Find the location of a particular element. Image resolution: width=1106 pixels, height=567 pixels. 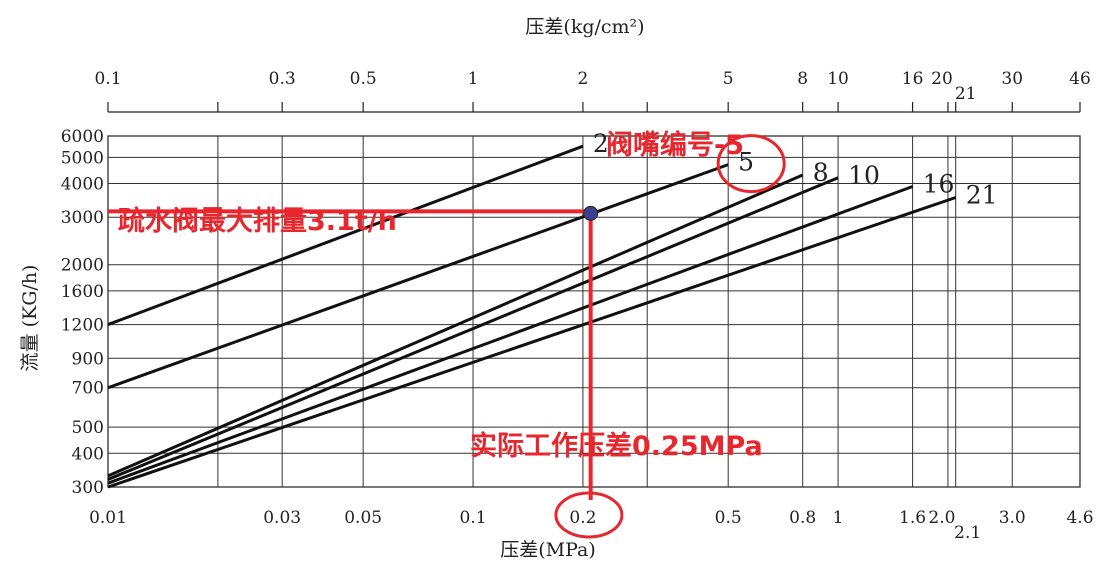

top-tick-label: 30 is located at coordinates (1012, 79).